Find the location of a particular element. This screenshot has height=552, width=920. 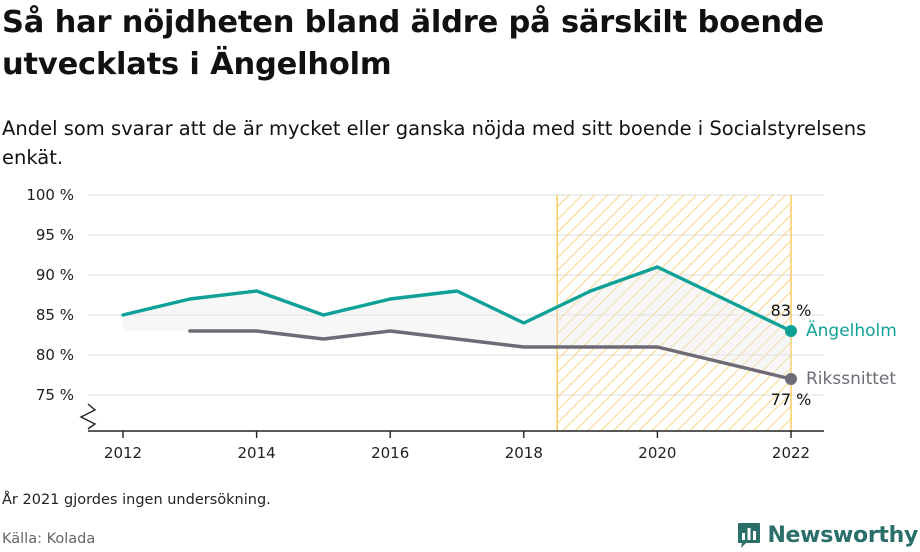

series-name-label: Ängelholm is located at coordinates (851, 330).